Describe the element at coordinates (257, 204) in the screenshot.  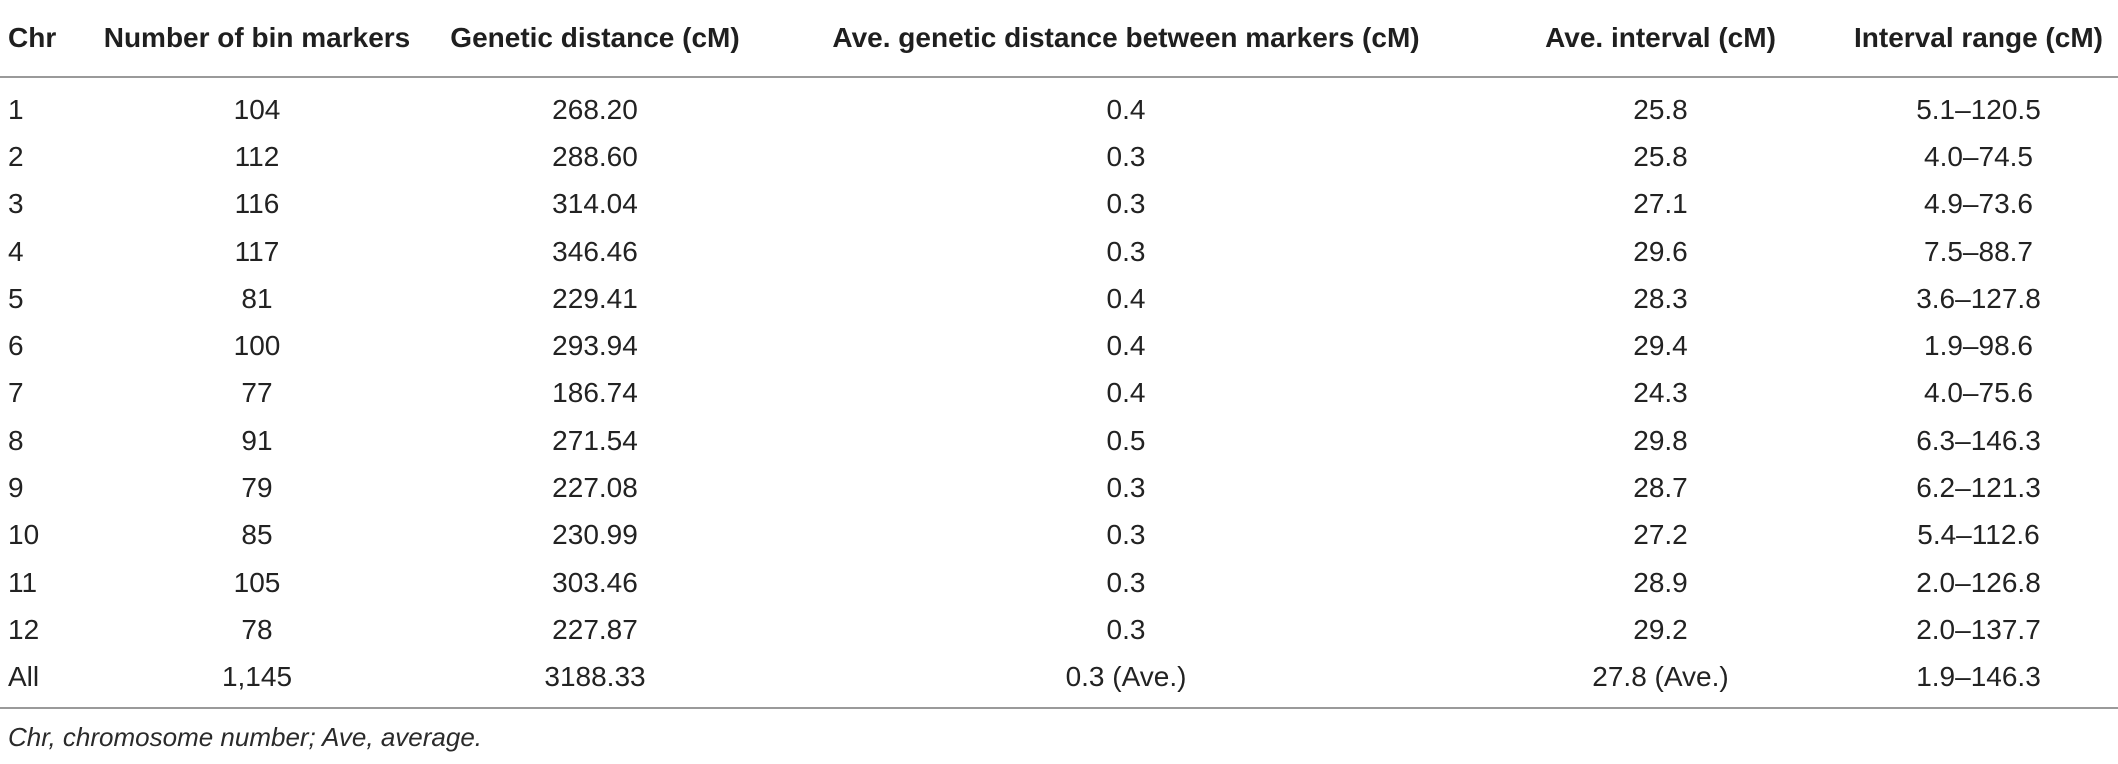
I see `cell-bin-markers: 116` at that location.